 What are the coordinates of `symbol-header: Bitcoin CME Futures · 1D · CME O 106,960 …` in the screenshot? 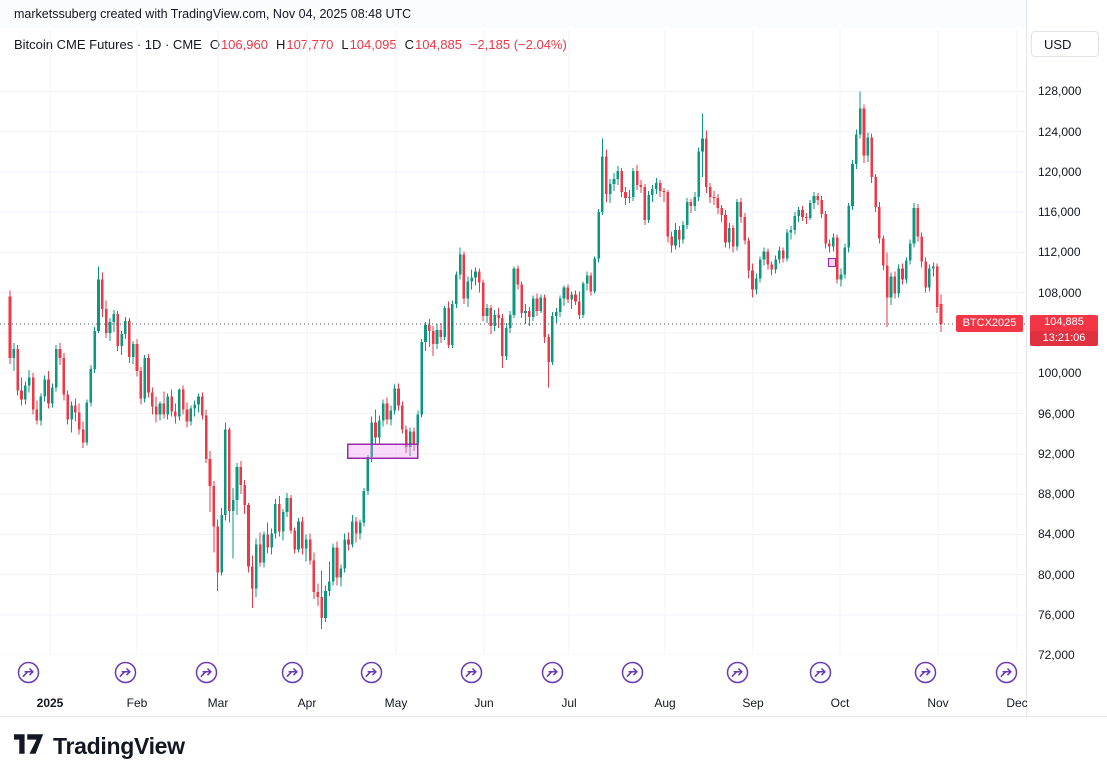 It's located at (290, 44).